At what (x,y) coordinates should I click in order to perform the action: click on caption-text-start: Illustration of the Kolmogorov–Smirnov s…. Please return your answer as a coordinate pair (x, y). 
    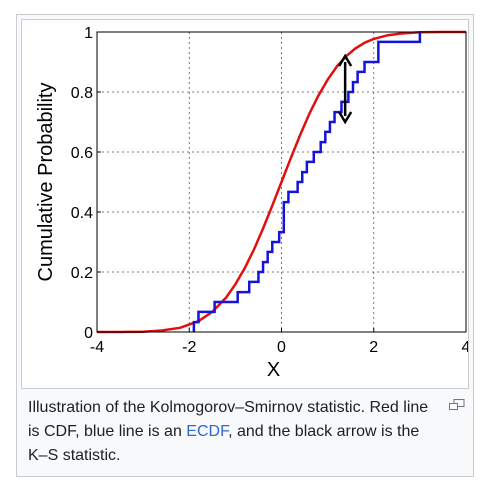
    Looking at the image, I should click on (228, 419).